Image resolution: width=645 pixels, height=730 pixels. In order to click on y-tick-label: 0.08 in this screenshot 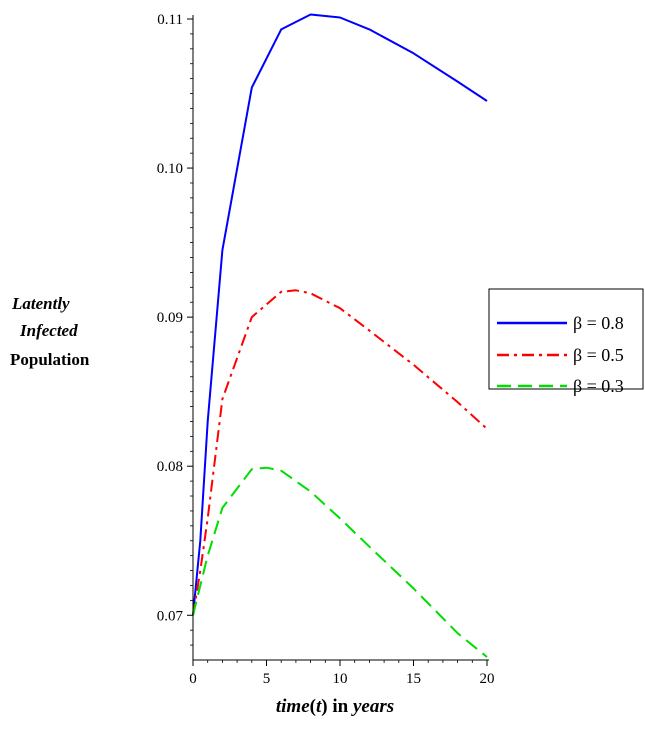, I will do `click(170, 467)`.